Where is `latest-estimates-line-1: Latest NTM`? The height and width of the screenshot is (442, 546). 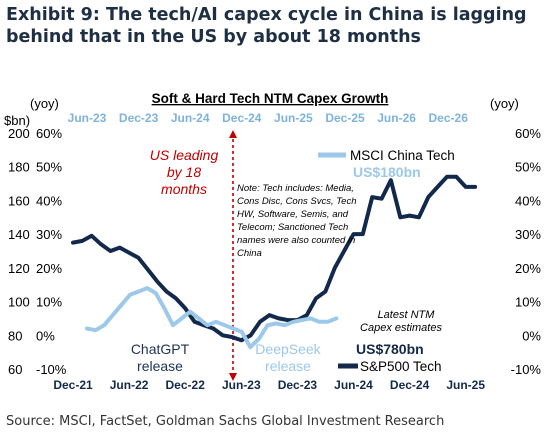
latest-estimates-line-1: Latest NTM is located at coordinates (407, 315).